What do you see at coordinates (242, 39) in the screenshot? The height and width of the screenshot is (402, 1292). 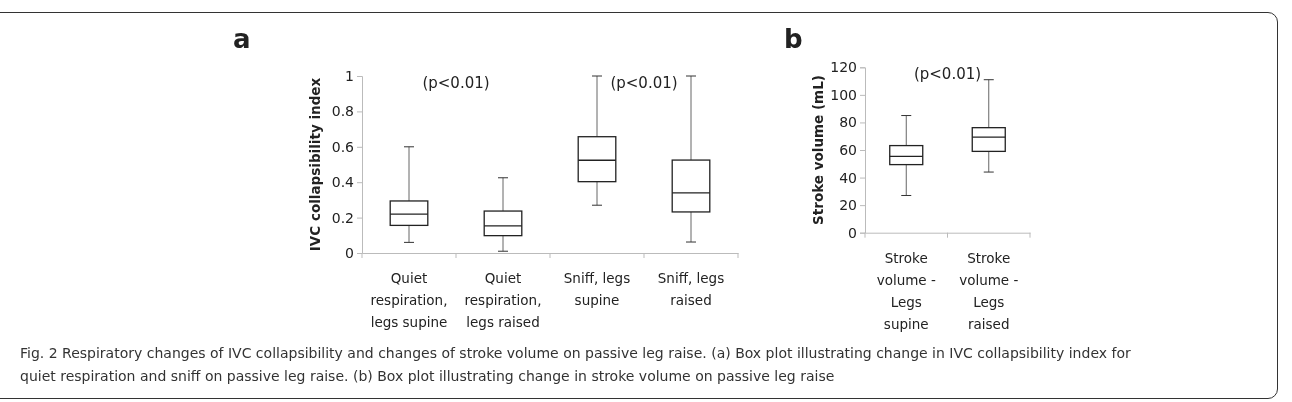 I see `chart-title: a` at bounding box center [242, 39].